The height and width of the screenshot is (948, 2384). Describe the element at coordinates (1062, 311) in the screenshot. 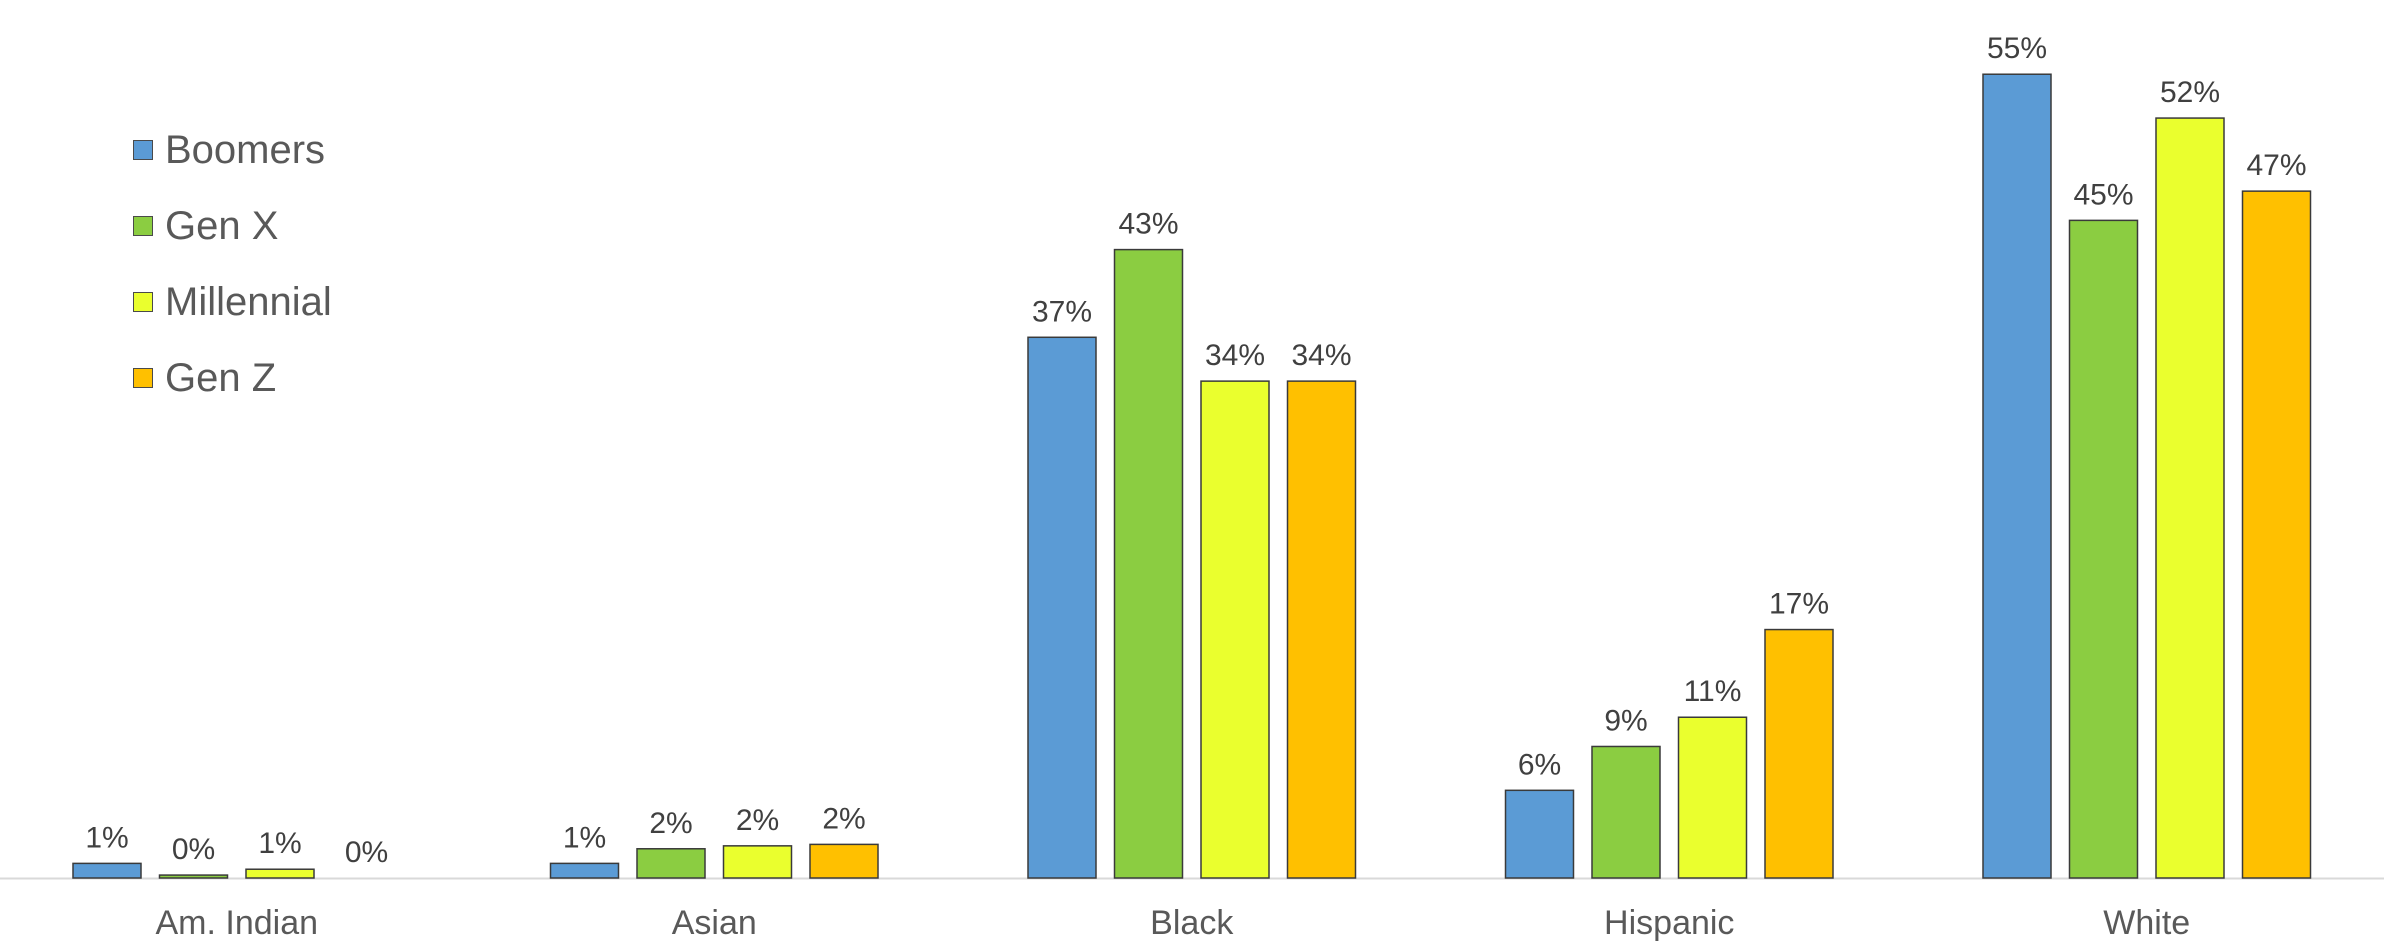

I see `data-label-boomers-black: 37%` at that location.